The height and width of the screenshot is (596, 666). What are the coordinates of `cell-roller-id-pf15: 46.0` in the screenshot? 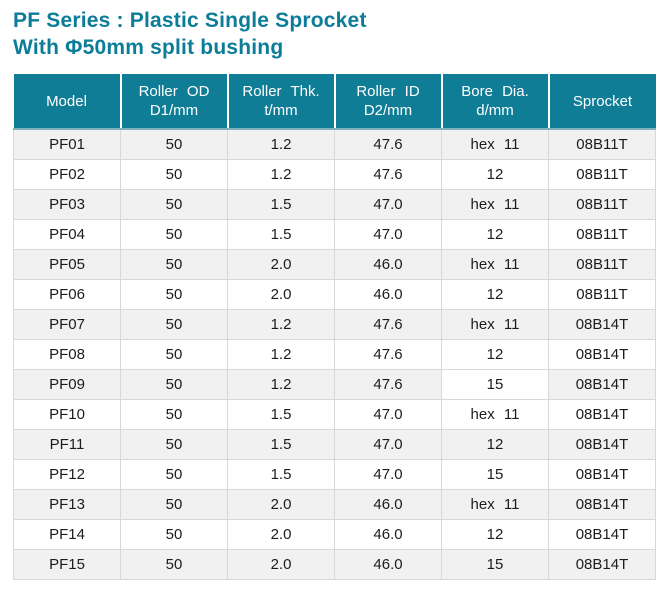 It's located at (388, 564).